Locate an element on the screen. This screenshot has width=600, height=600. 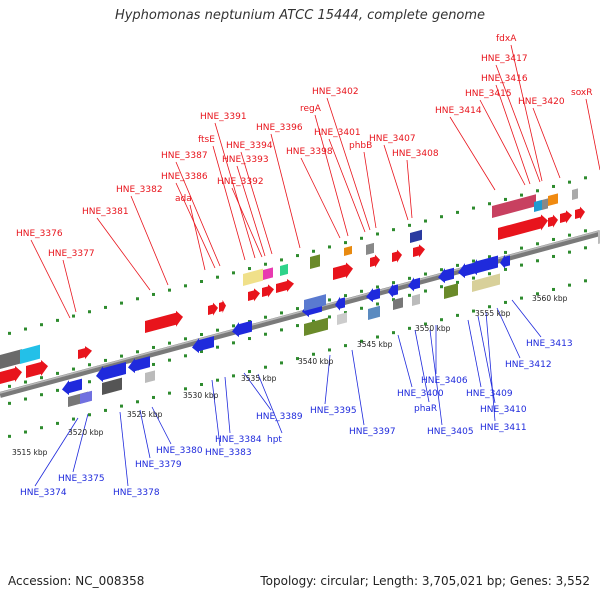
gene-label-reverse: HNE_3411 is located at coordinates (503, 428).